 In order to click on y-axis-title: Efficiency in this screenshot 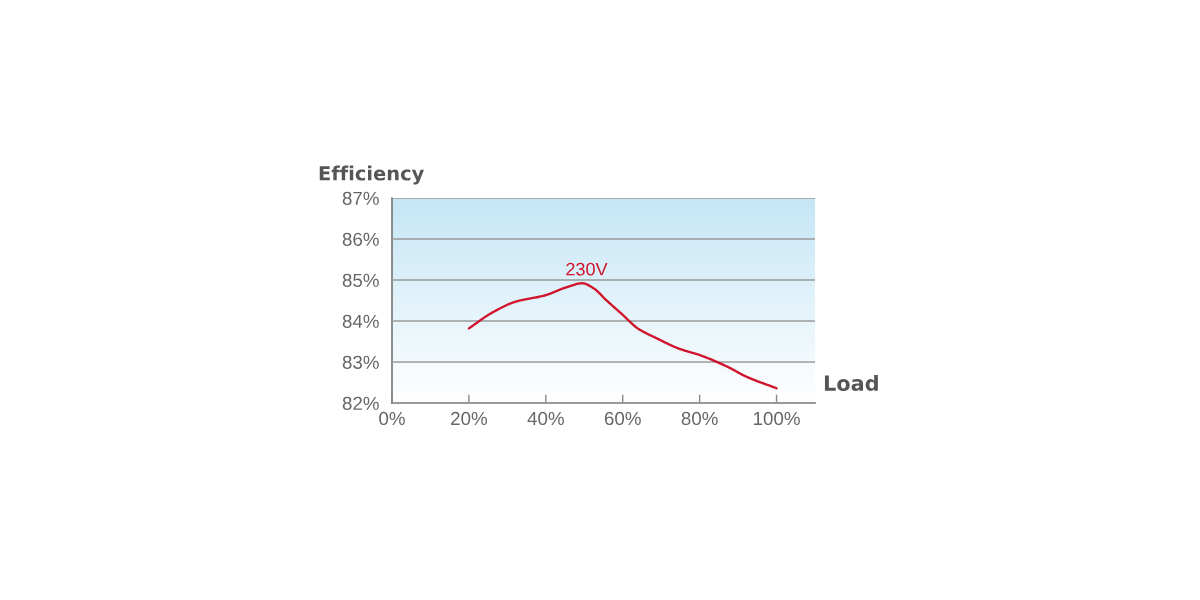, I will do `click(371, 175)`.